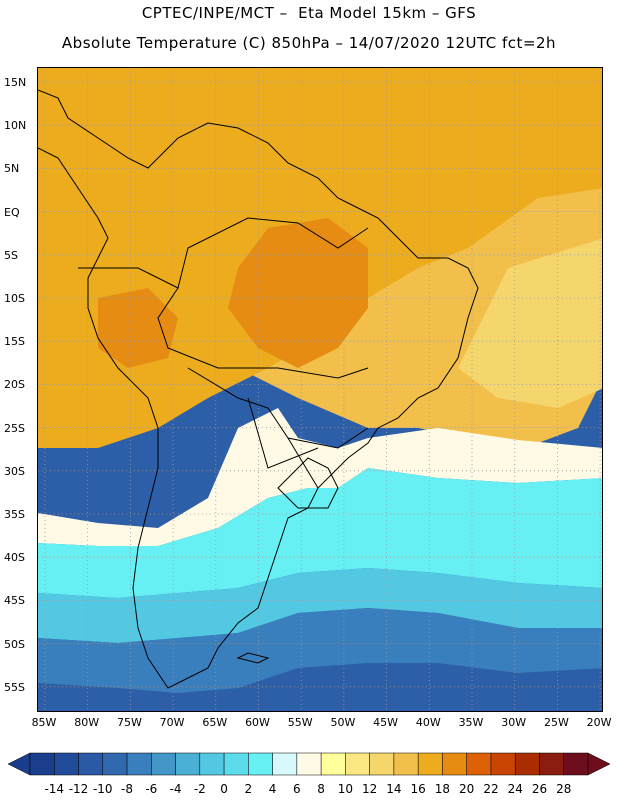 Image resolution: width=618 pixels, height=800 pixels. What do you see at coordinates (297, 789) in the screenshot?
I see `colorbar-tick-label: 6` at bounding box center [297, 789].